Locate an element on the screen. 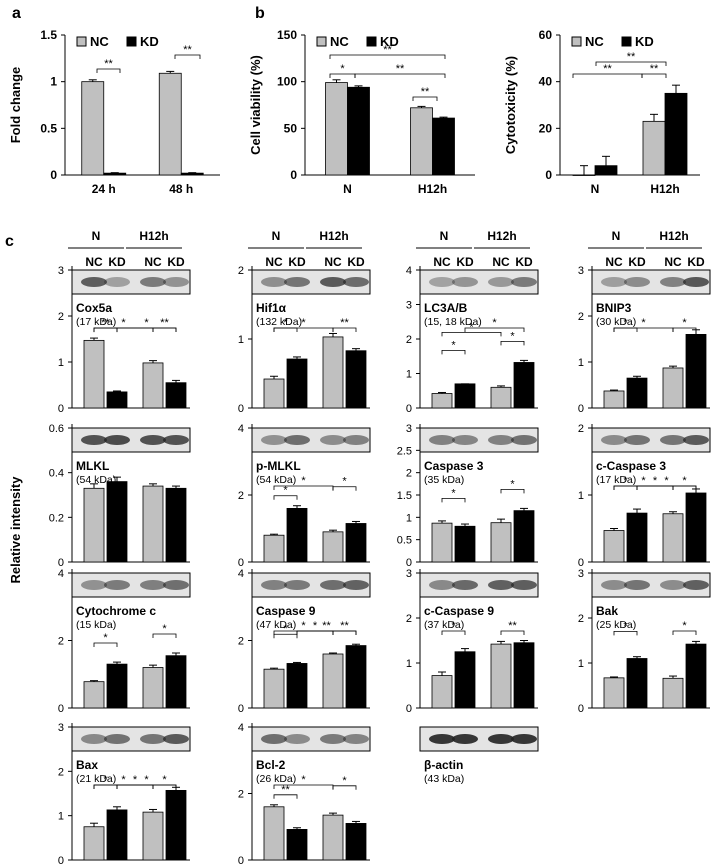 This screenshot has height=864, width=712. panel-c-Caspase9-blot-band is located at coordinates (297, 585).